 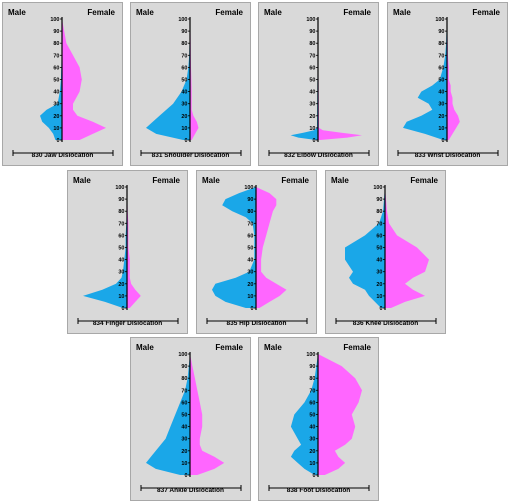 I want to click on chart-caption: 830 Jaw Dislocation, so click(x=62, y=155).